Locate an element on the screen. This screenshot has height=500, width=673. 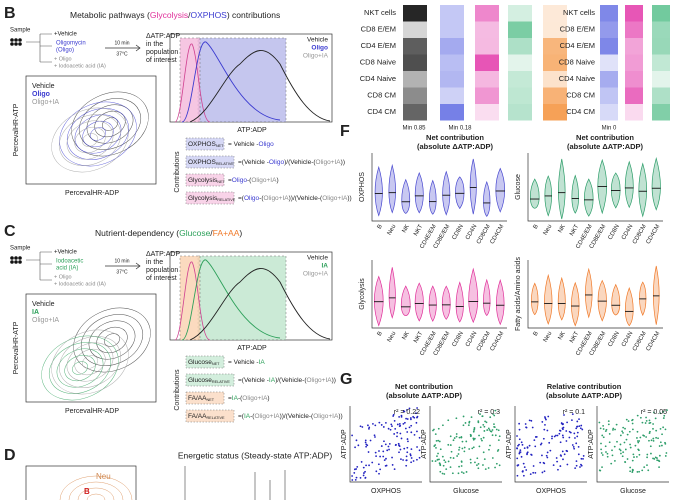
label: 37°C is located at coordinates (122, 54).